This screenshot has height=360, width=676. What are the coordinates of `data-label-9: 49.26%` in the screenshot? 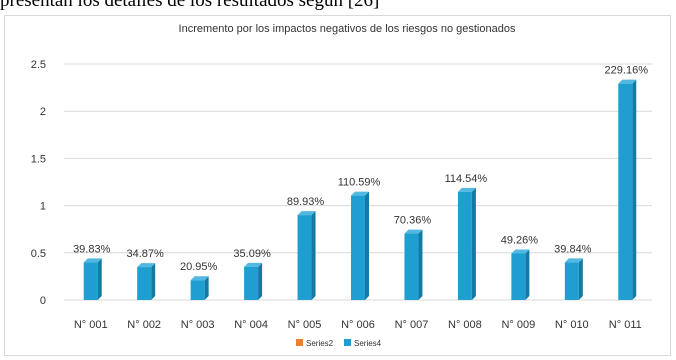 It's located at (520, 240).